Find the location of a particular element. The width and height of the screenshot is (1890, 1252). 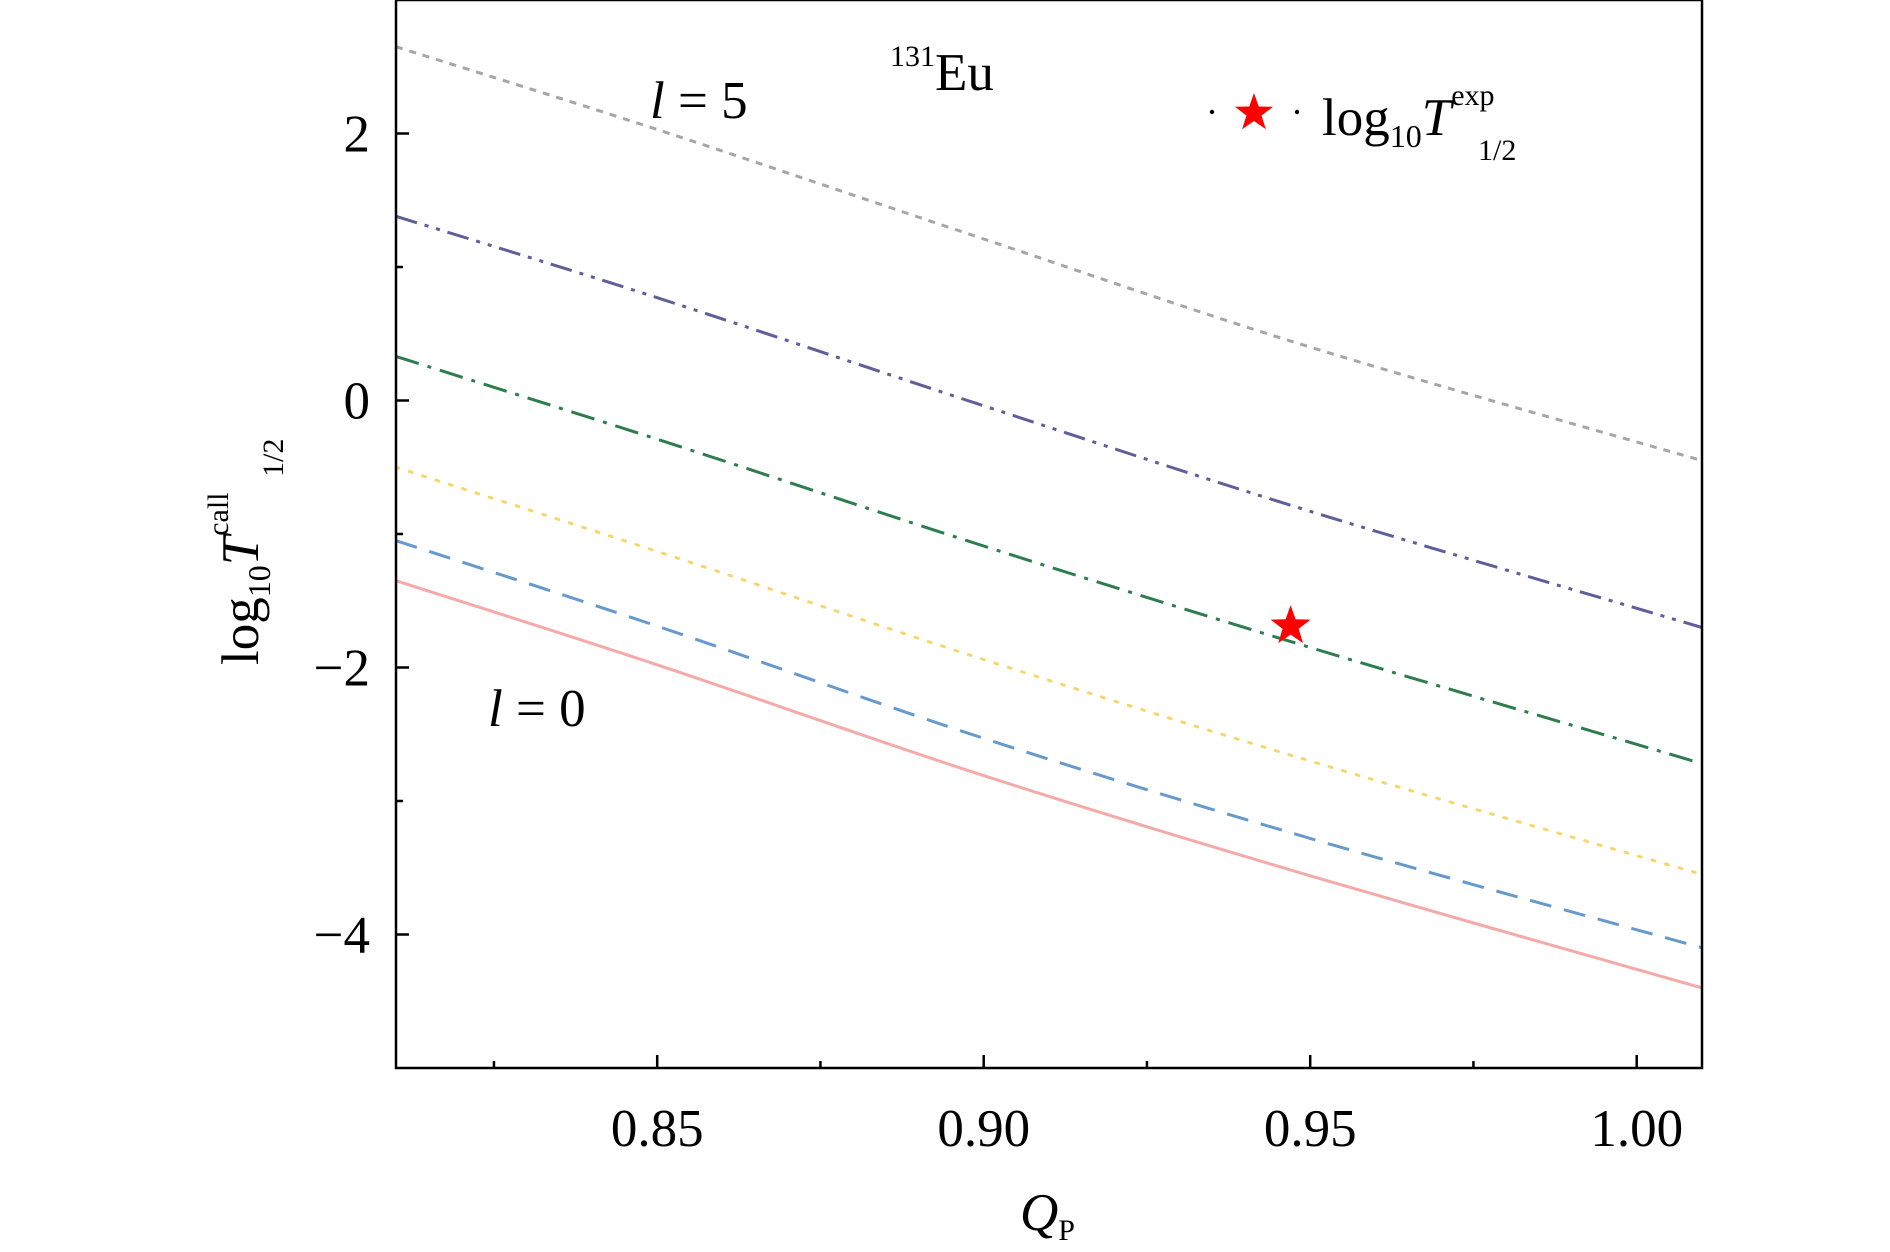

y-tick-label: −4 is located at coordinates (342, 936).